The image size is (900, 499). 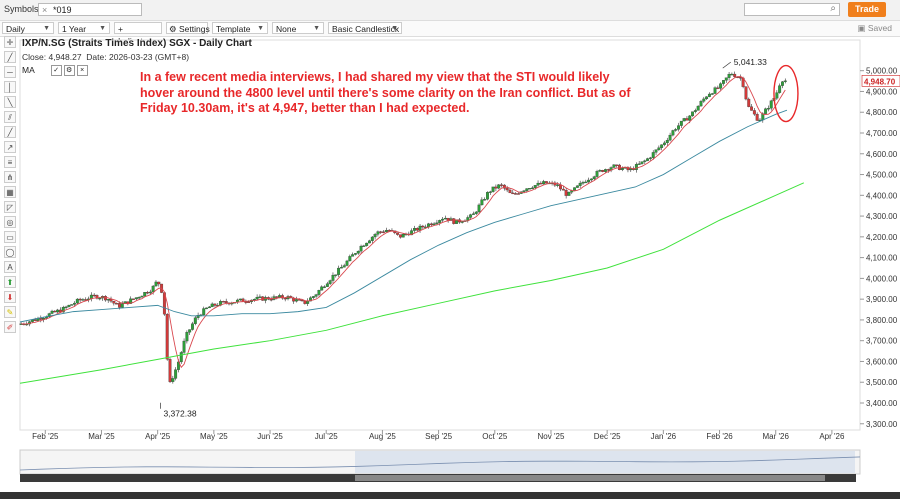 I want to click on gann-tool-icon: ▦, so click(x=10, y=192).